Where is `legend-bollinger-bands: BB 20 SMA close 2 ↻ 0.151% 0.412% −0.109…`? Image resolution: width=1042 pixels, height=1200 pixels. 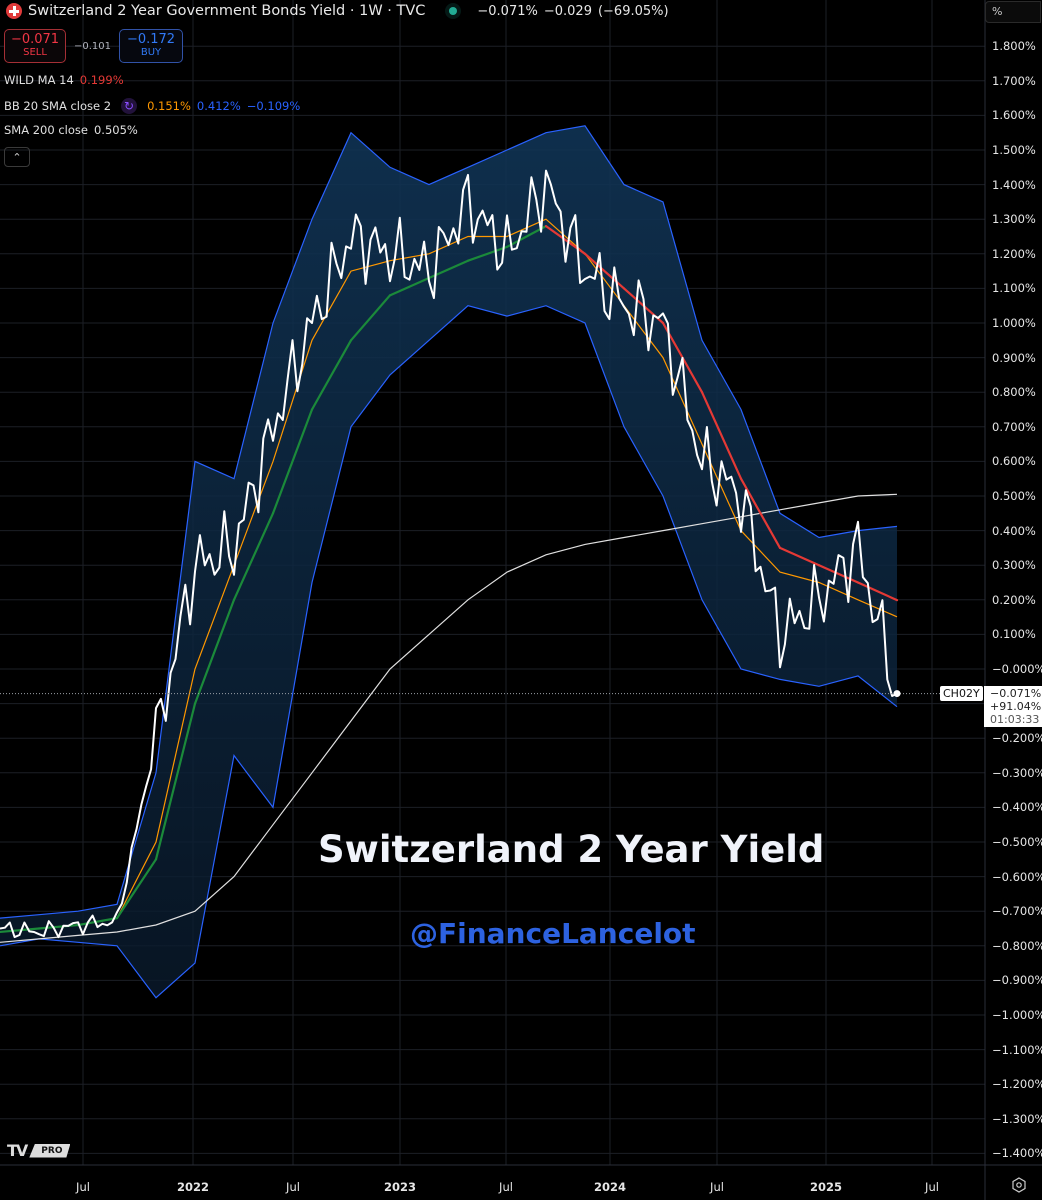 legend-bollinger-bands: BB 20 SMA close 2 ↻ 0.151% 0.412% −0.109… is located at coordinates (152, 106).